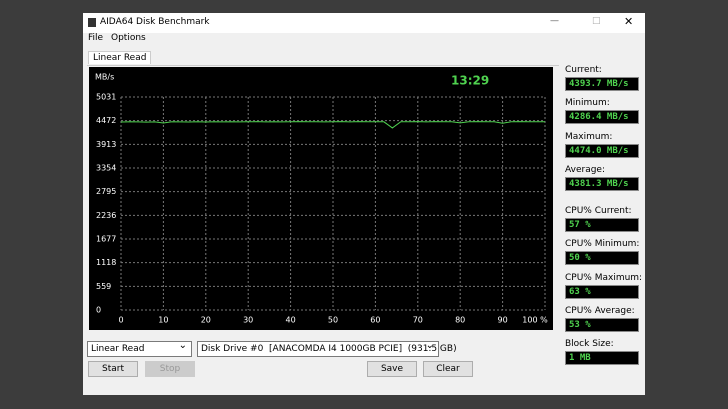  I want to click on x-tick-label: 20, so click(206, 320).